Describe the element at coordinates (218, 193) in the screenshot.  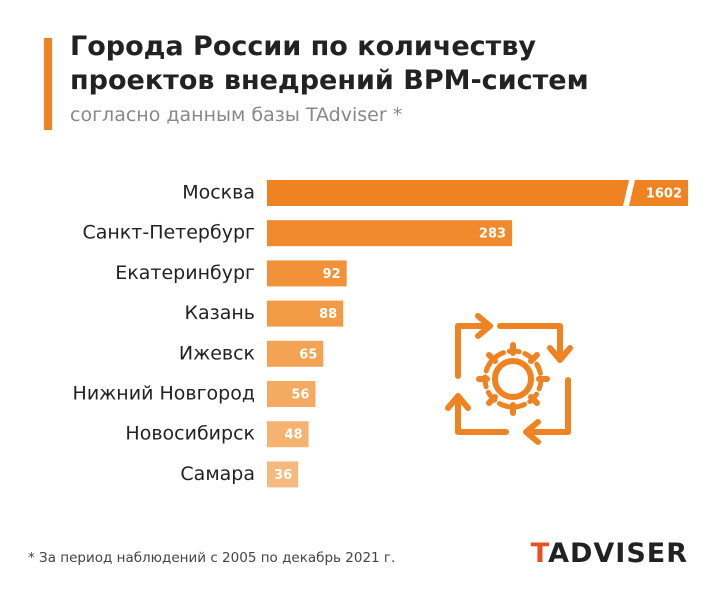
I see `category-label: Москва` at that location.